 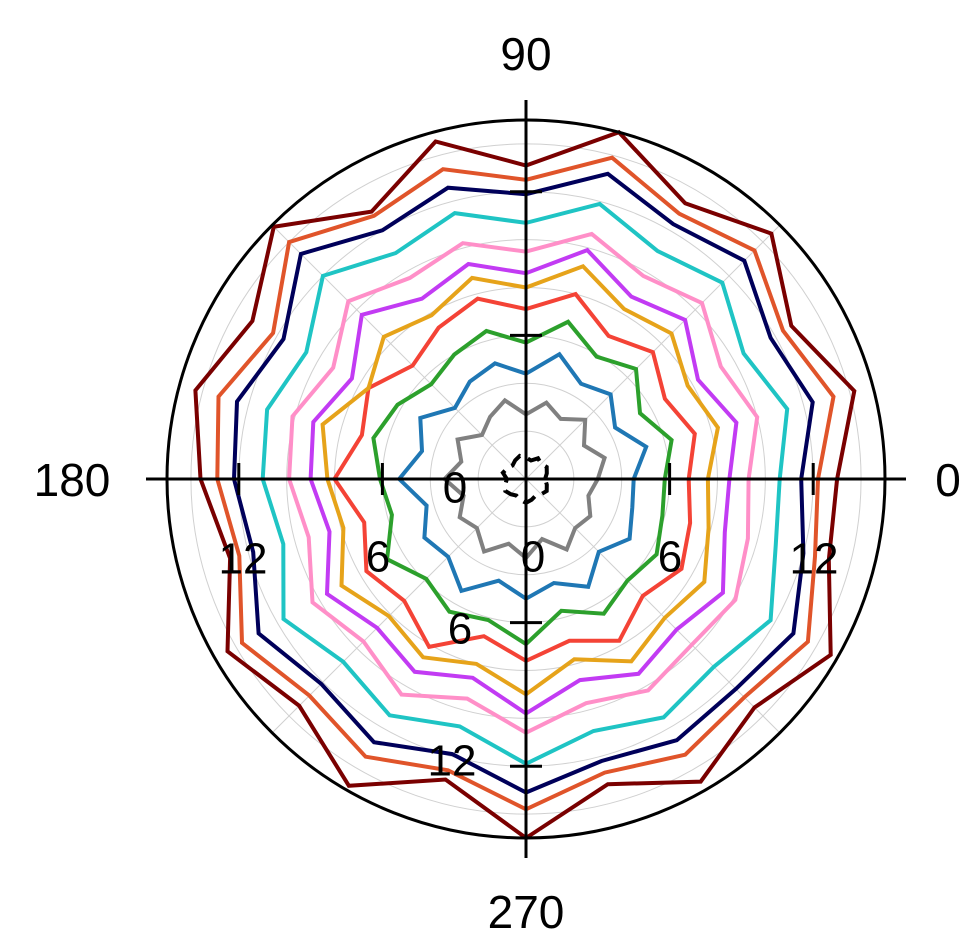 I want to click on tick-label-down-12: 12, so click(x=452, y=761).